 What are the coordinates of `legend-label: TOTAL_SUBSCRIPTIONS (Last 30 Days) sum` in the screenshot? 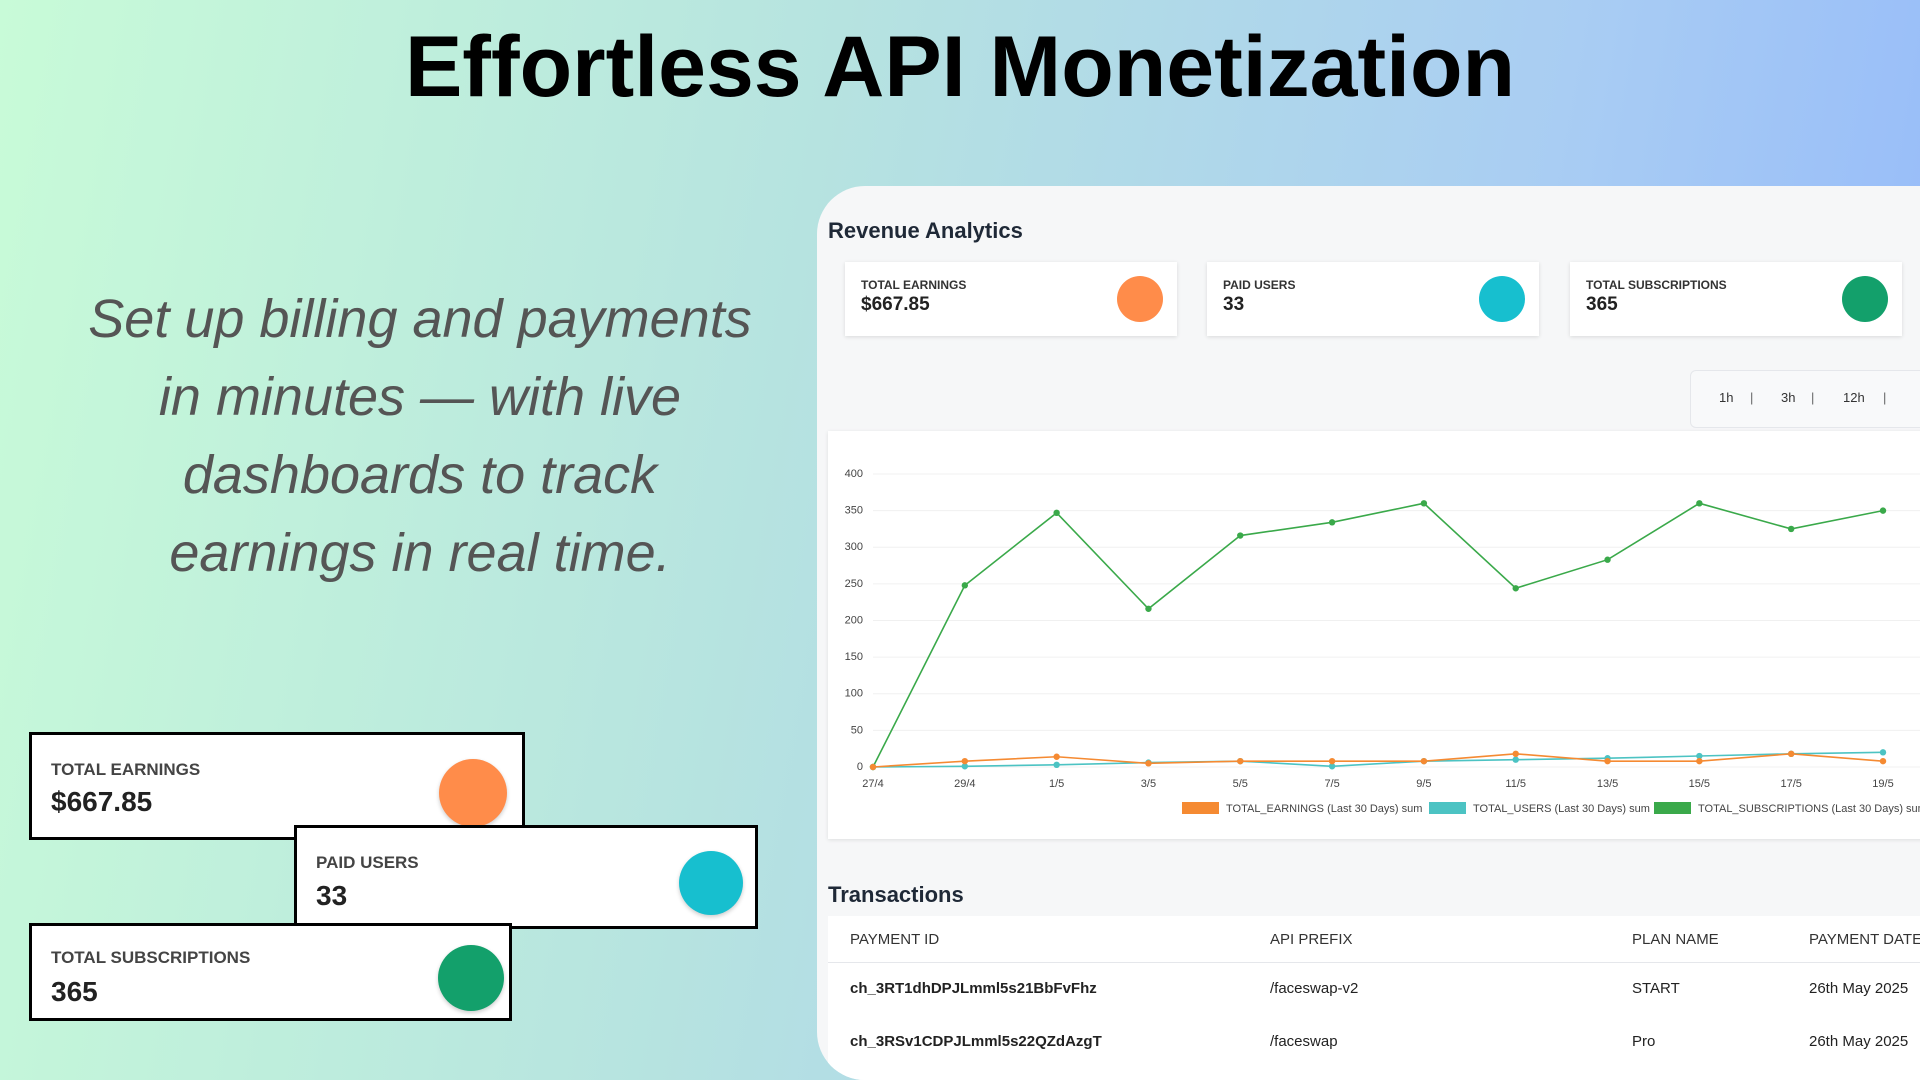 It's located at (1809, 809).